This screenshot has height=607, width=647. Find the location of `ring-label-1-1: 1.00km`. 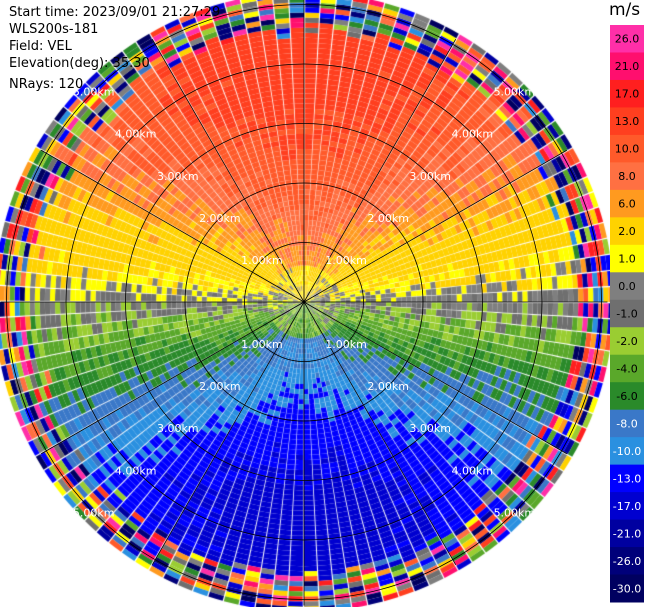

ring-label-1-1: 1.00km is located at coordinates (346, 260).